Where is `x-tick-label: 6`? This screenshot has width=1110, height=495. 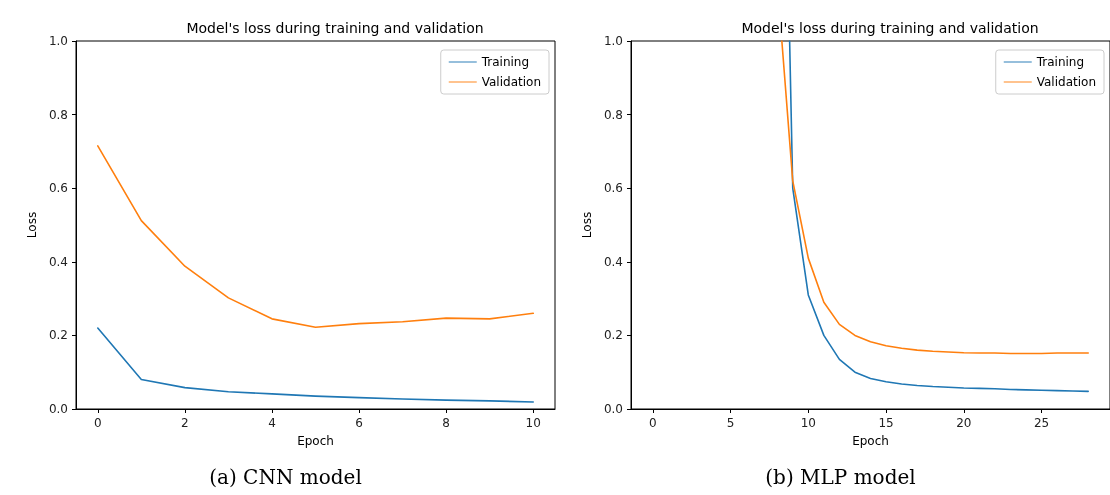 x-tick-label: 6 is located at coordinates (359, 423).